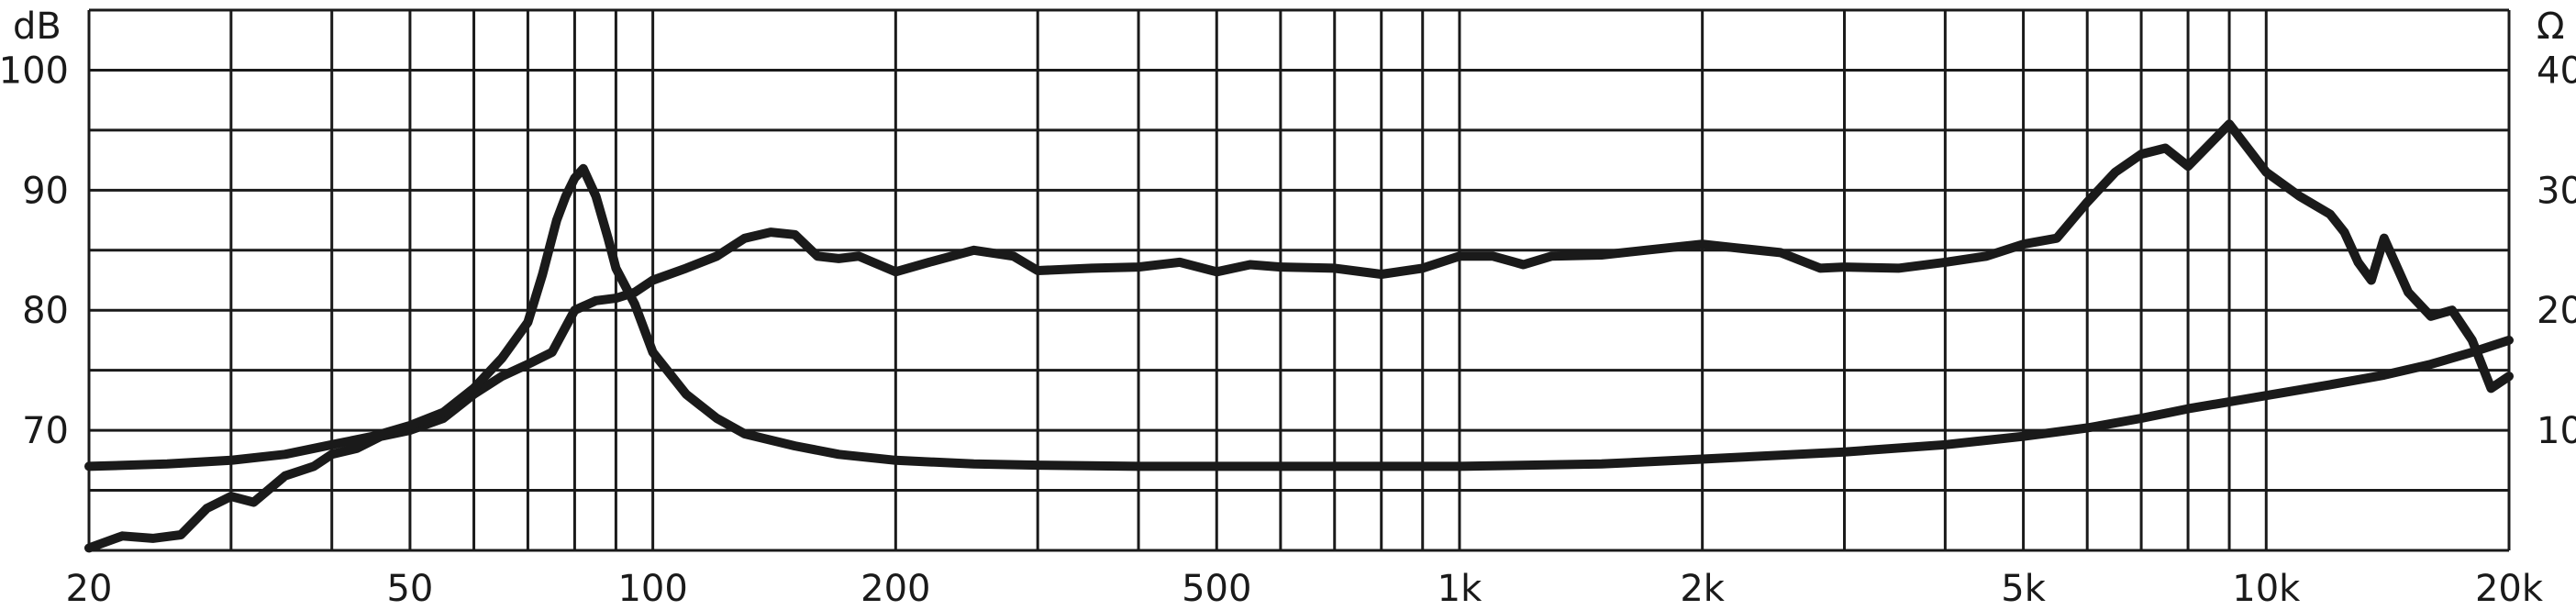 This screenshot has width=2576, height=610. I want to click on y-left-tick-label: 100, so click(34, 71).